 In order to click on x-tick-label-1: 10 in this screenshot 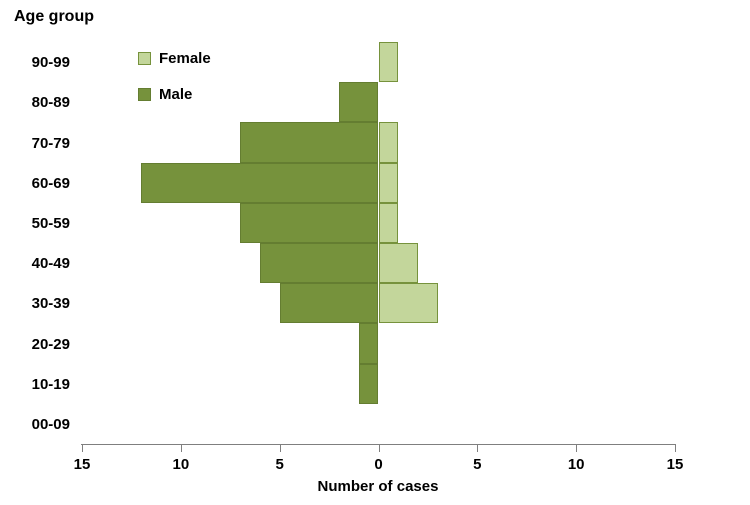, I will do `click(181, 464)`.